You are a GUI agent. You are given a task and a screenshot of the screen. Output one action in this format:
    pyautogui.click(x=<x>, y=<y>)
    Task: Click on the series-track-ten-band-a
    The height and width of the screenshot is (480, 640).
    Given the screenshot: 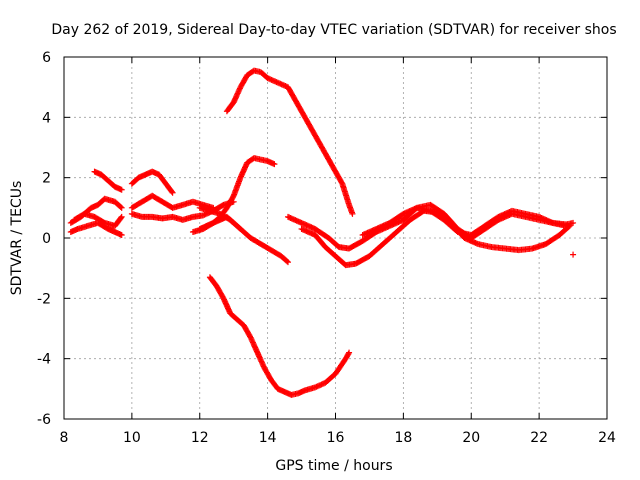 What is the action you would take?
    pyautogui.click(x=172, y=201)
    